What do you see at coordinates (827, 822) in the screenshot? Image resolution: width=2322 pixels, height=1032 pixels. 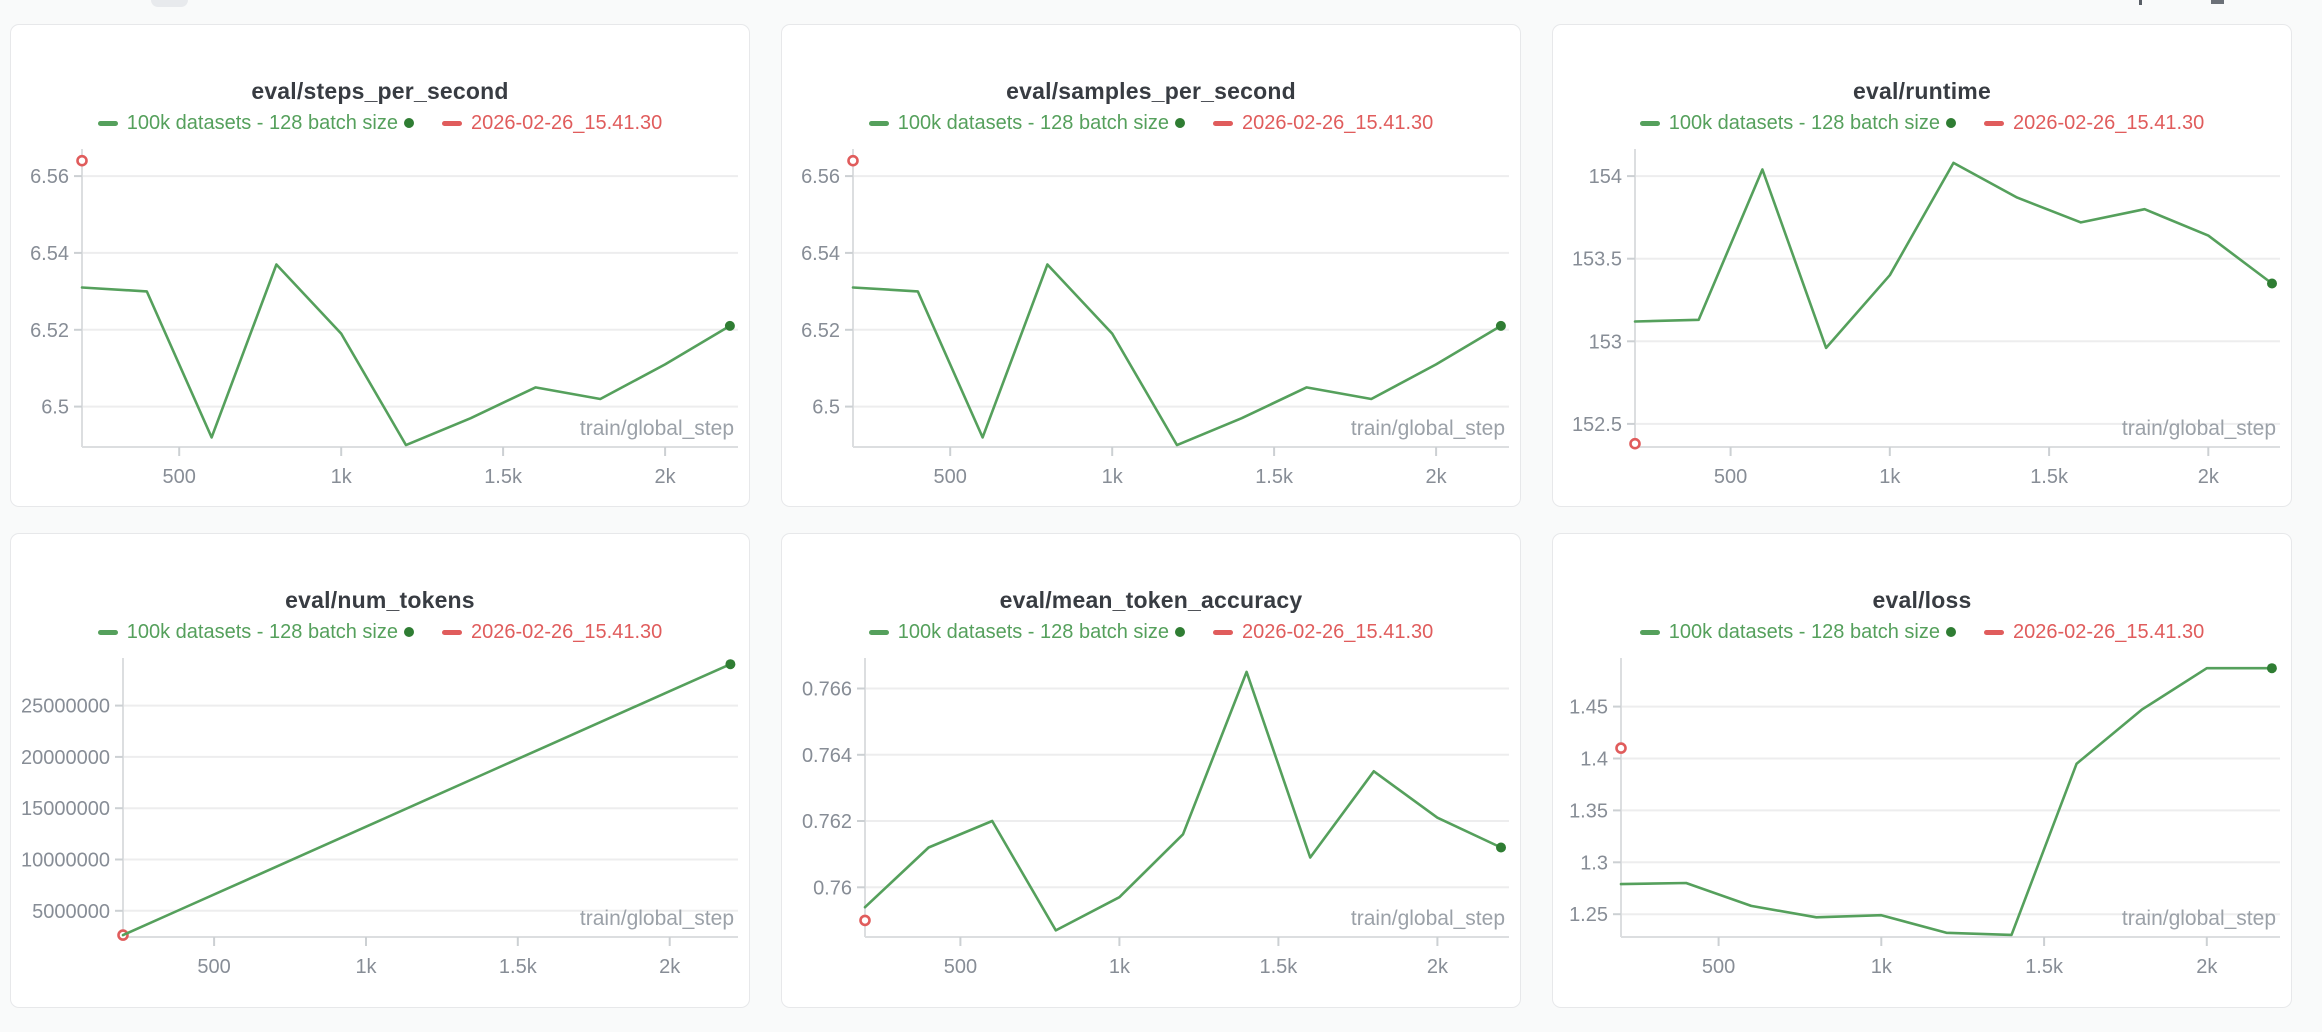 I see `y-tick-label: 0.762` at bounding box center [827, 822].